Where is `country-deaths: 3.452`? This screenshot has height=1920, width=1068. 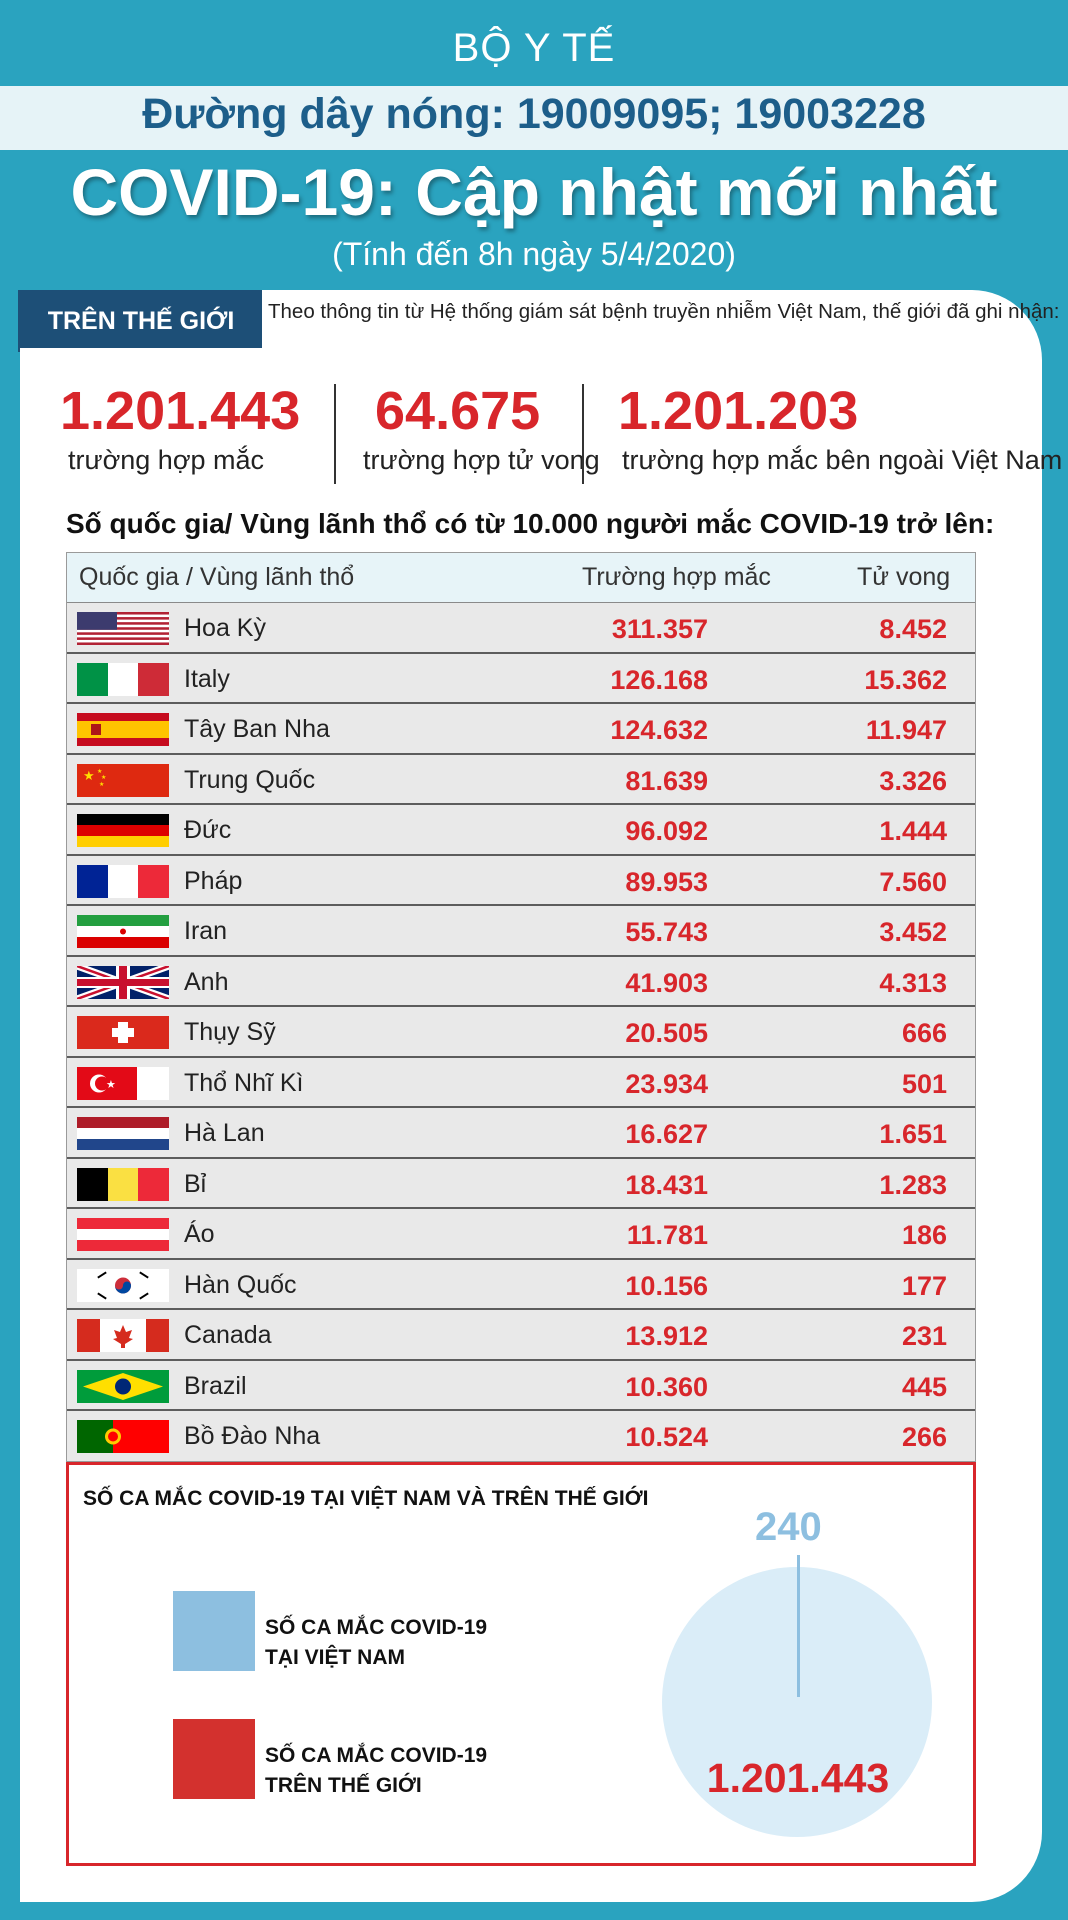 country-deaths: 3.452 is located at coordinates (913, 932).